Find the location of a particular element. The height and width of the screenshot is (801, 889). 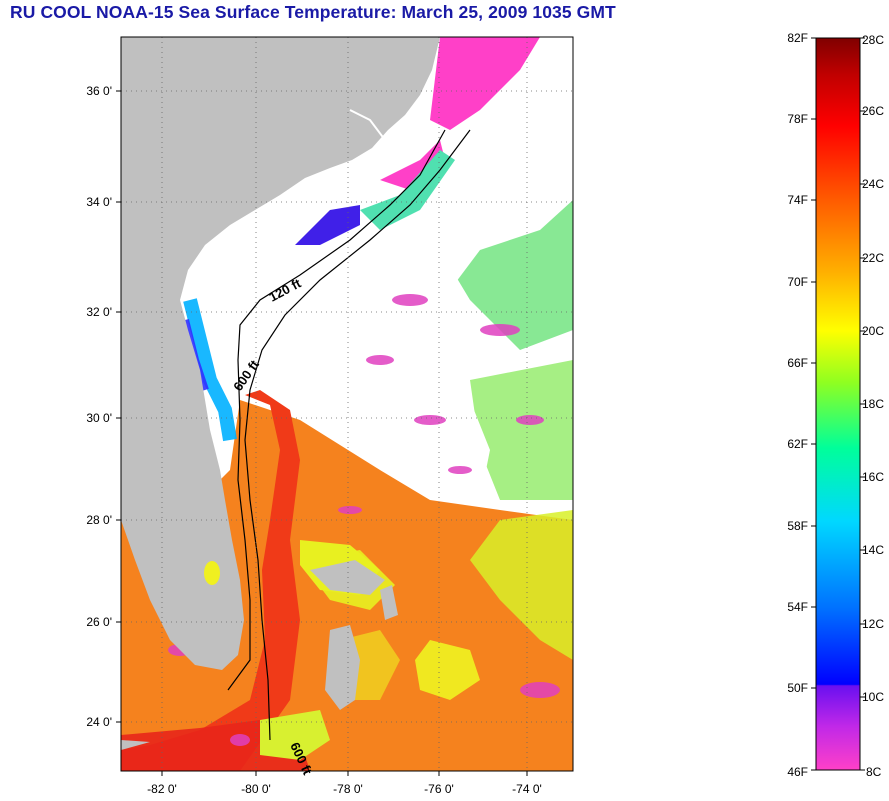

cb-c-26: 26C is located at coordinates (873, 111).